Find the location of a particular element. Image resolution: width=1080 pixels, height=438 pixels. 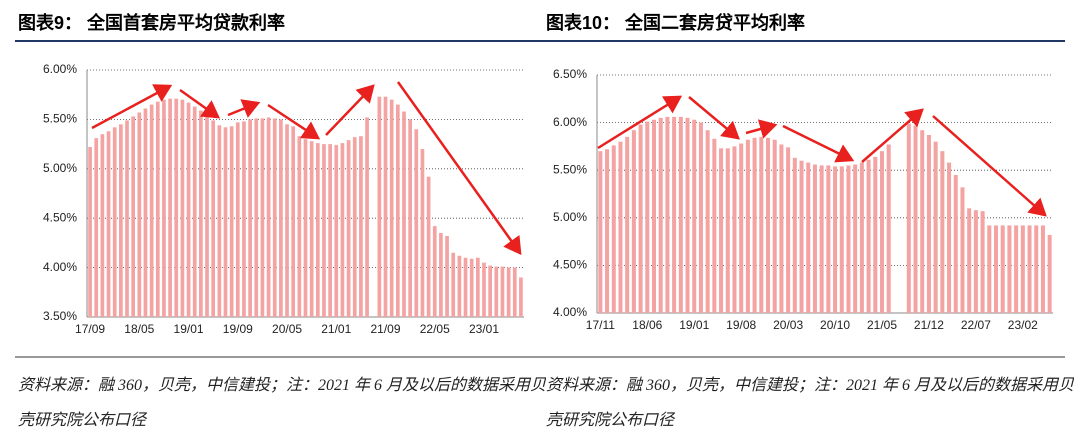

y-tick-label: 6.00% is located at coordinates (570, 122).